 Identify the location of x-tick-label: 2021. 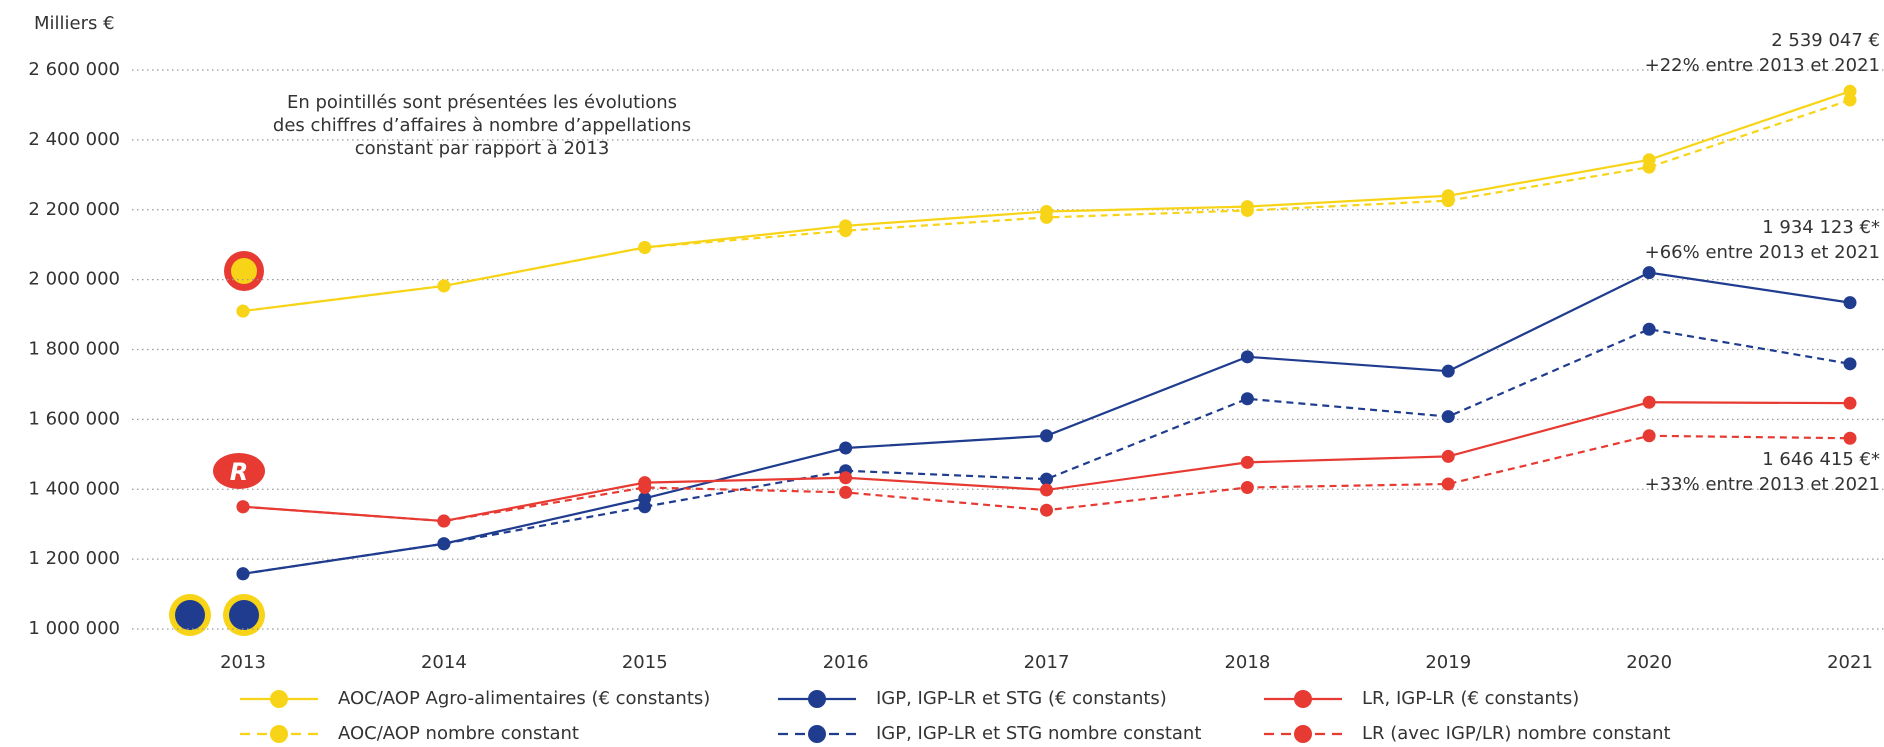
(1850, 662).